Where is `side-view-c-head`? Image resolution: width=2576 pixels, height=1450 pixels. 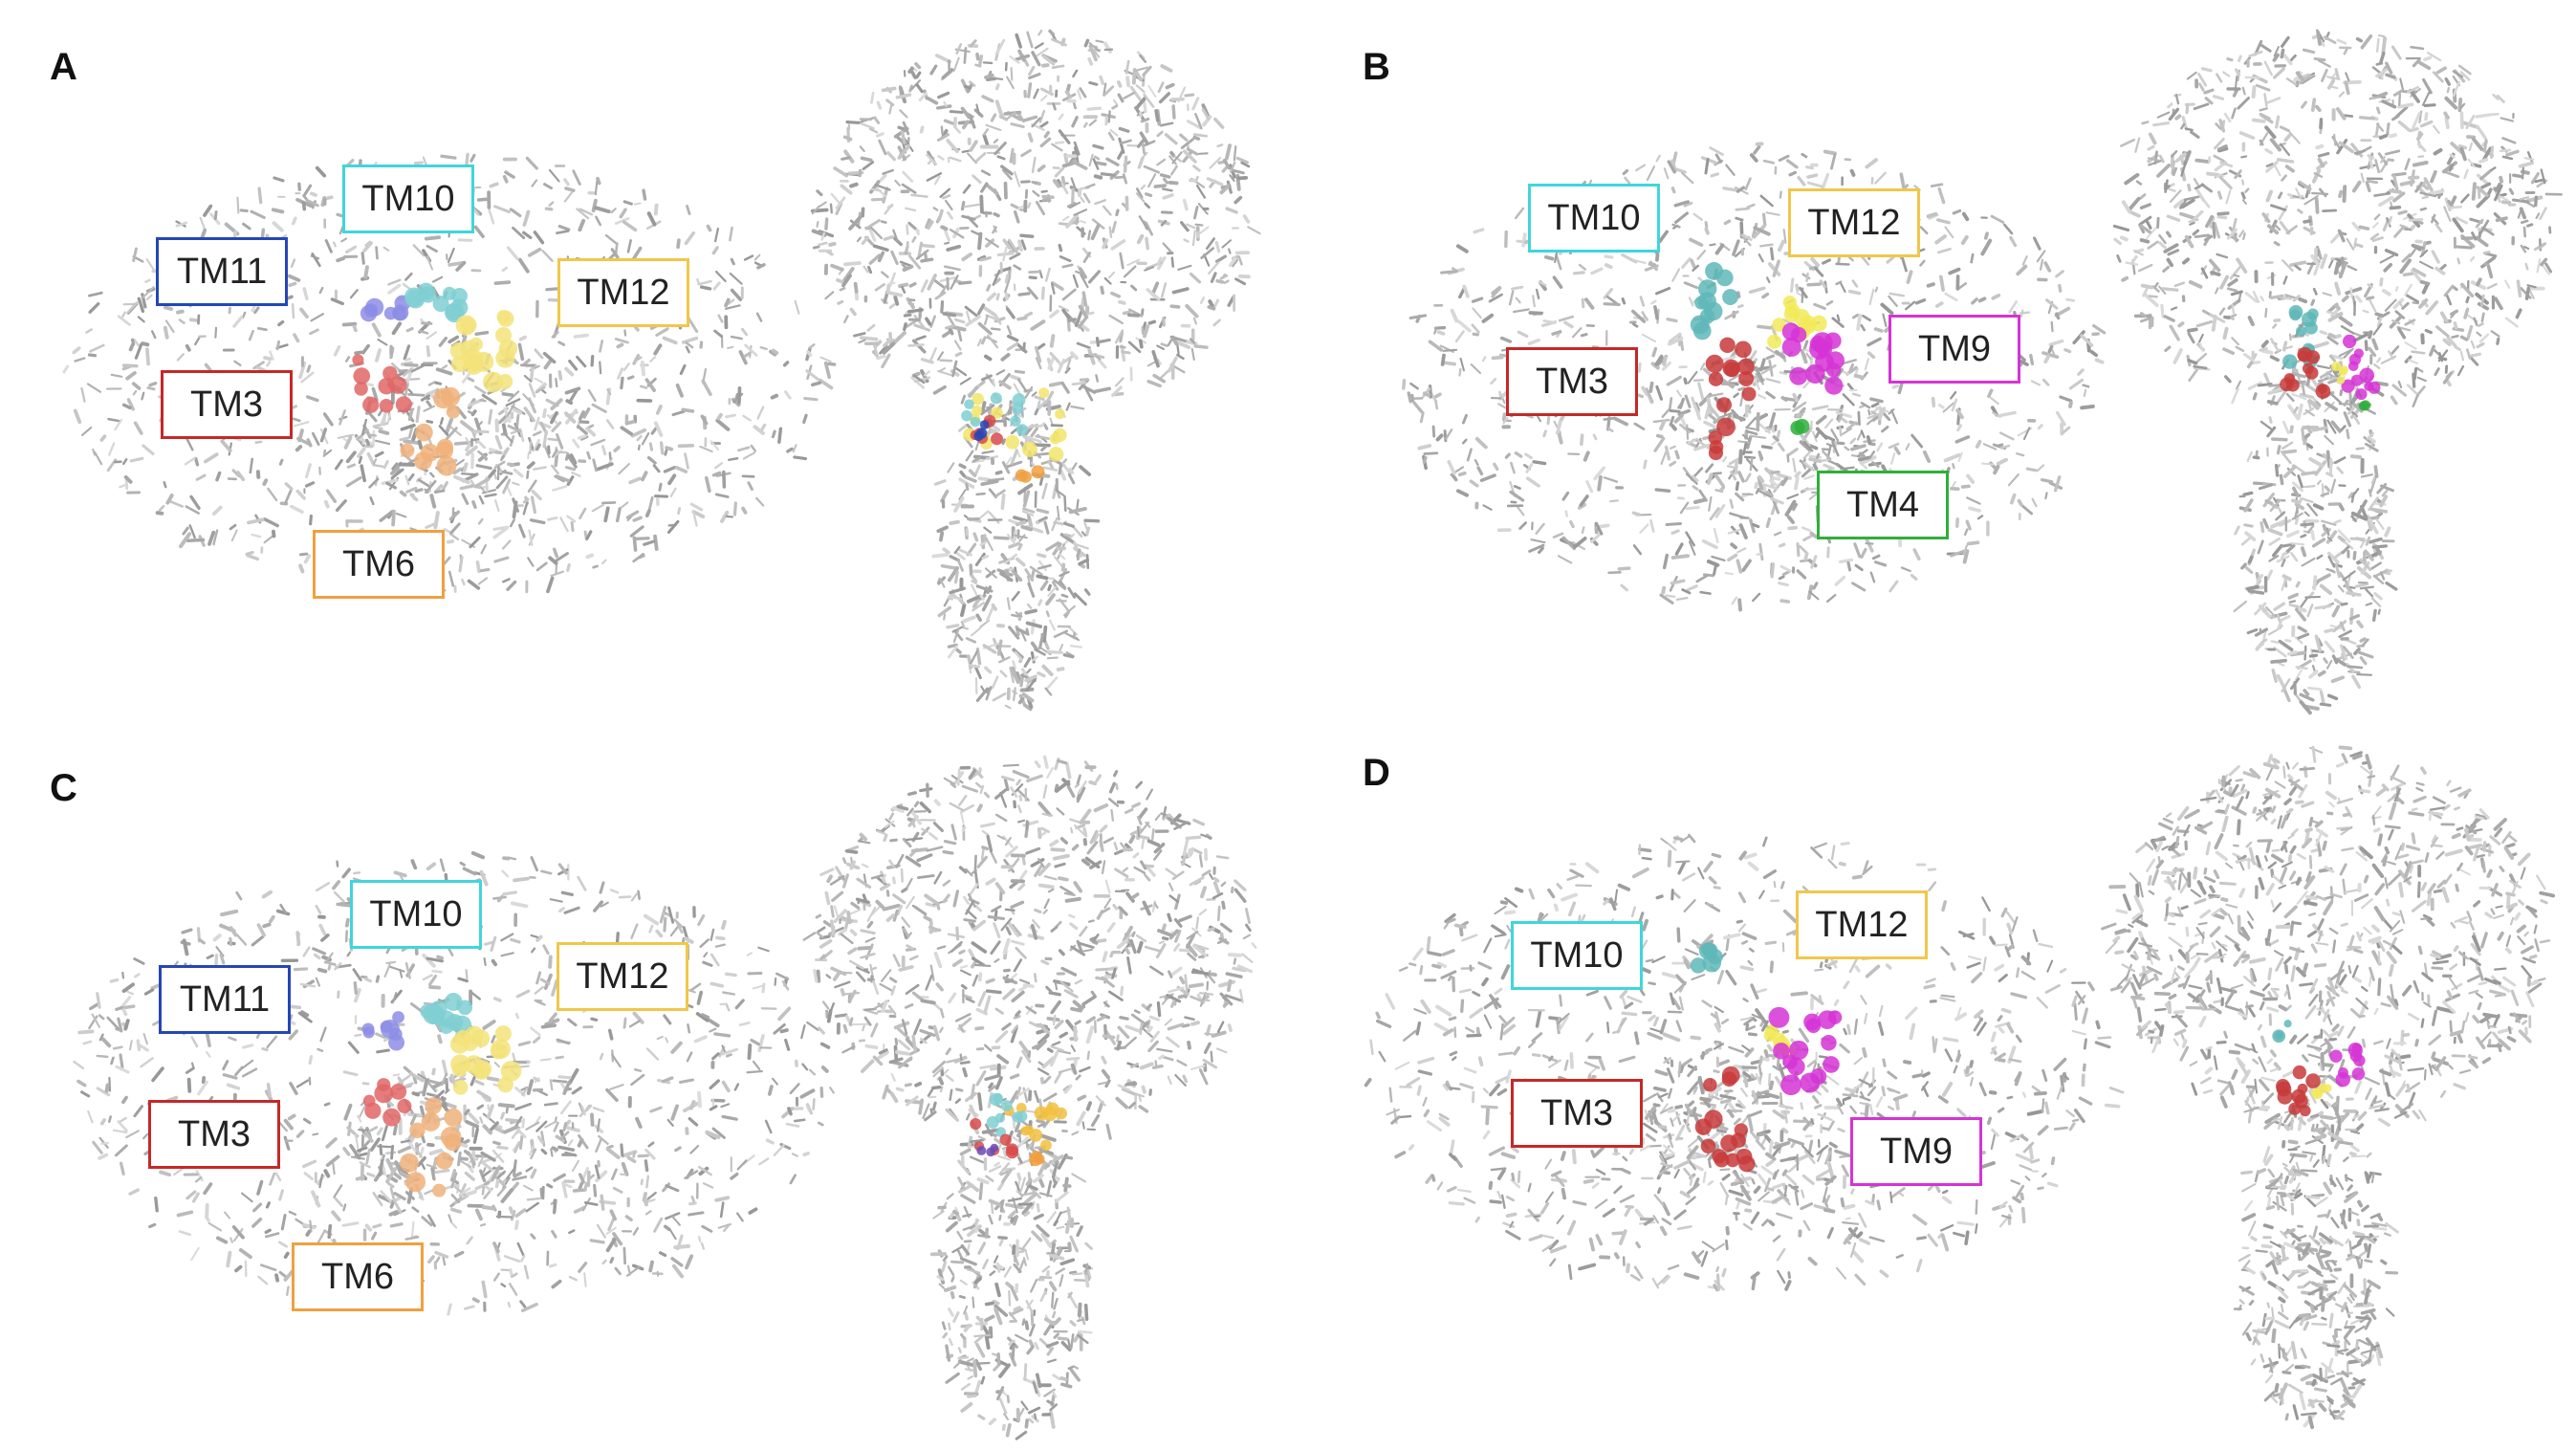 side-view-c-head is located at coordinates (1029, 951).